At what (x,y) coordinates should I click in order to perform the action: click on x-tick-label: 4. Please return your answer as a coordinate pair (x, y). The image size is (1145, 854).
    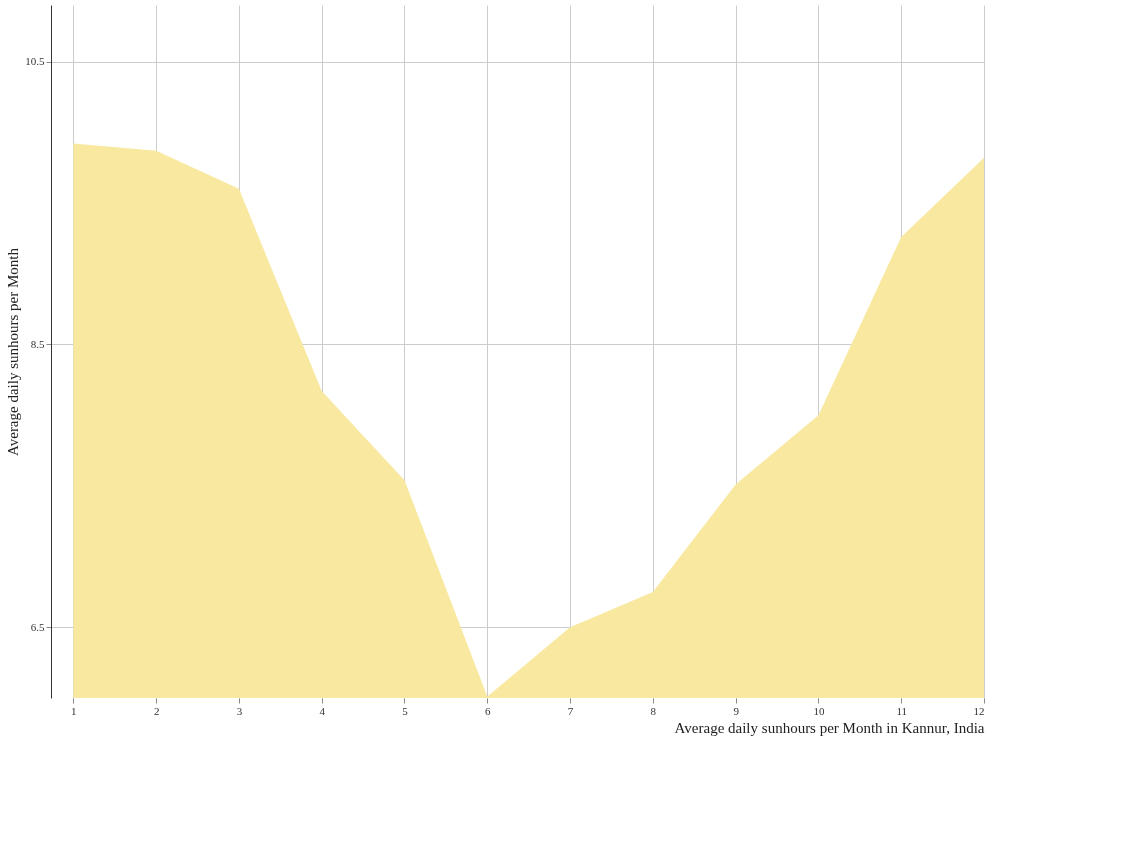
    Looking at the image, I should click on (322, 710).